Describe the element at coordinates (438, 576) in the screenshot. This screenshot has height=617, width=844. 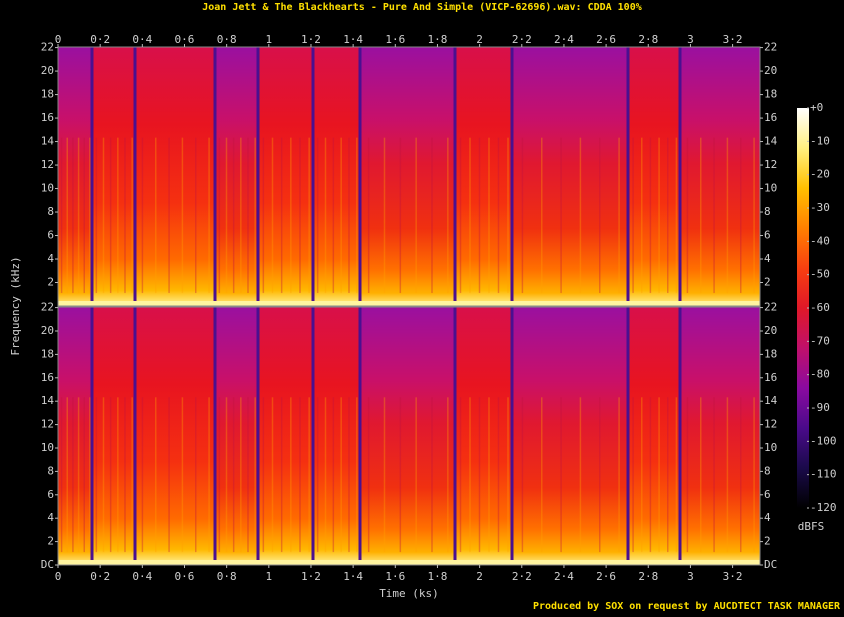
I see `x-tick-label: 1·8` at that location.